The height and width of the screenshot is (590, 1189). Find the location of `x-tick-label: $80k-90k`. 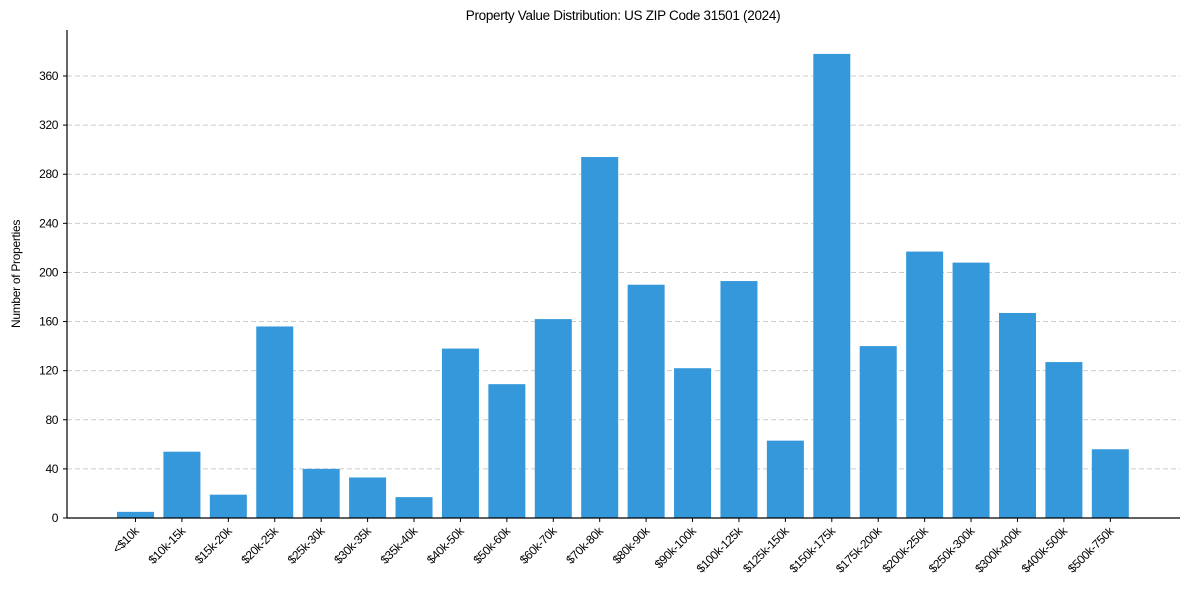

x-tick-label: $80k-90k is located at coordinates (632, 545).